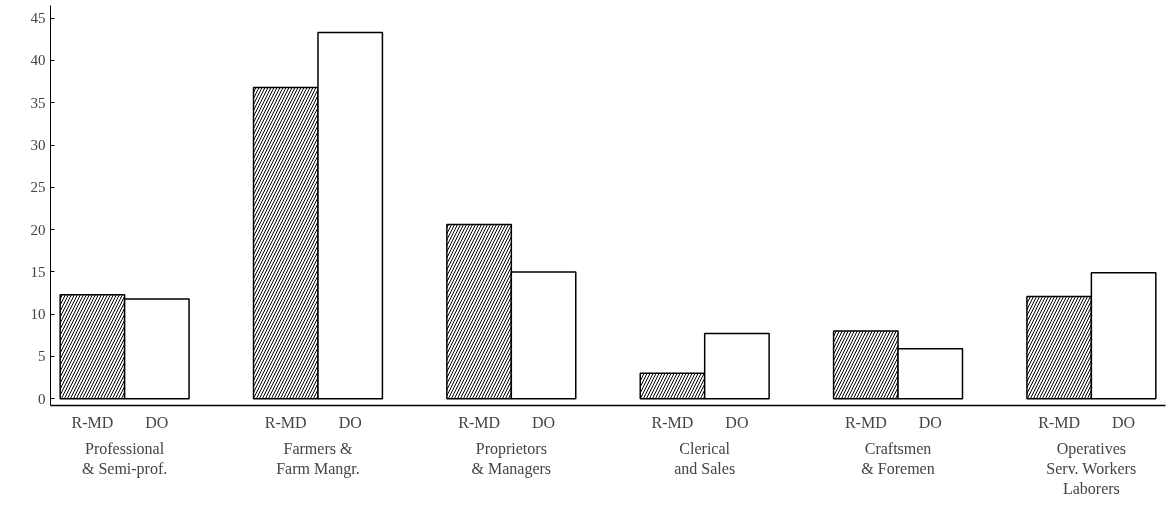 The width and height of the screenshot is (1174, 505). Describe the element at coordinates (1091, 468) in the screenshot. I see `x-tick-label: Operatives Serv. Workers Laborers` at that location.